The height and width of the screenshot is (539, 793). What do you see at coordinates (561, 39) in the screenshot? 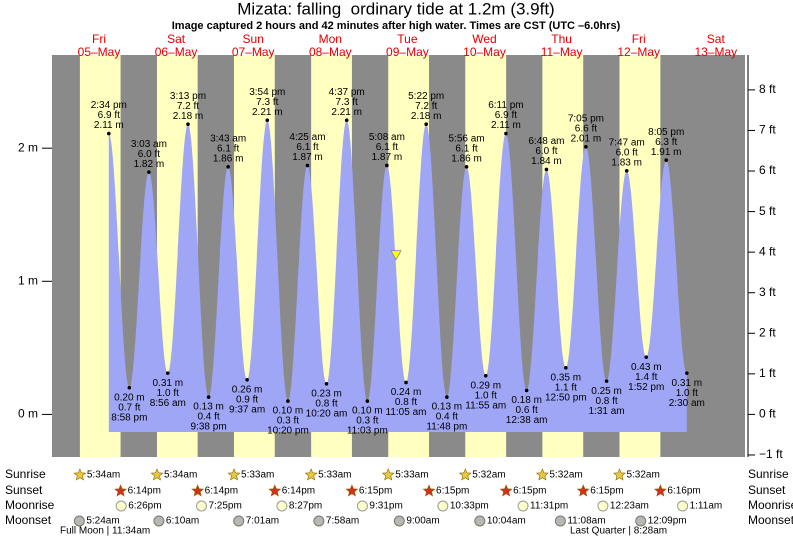
I see `day-name: Thu` at bounding box center [561, 39].